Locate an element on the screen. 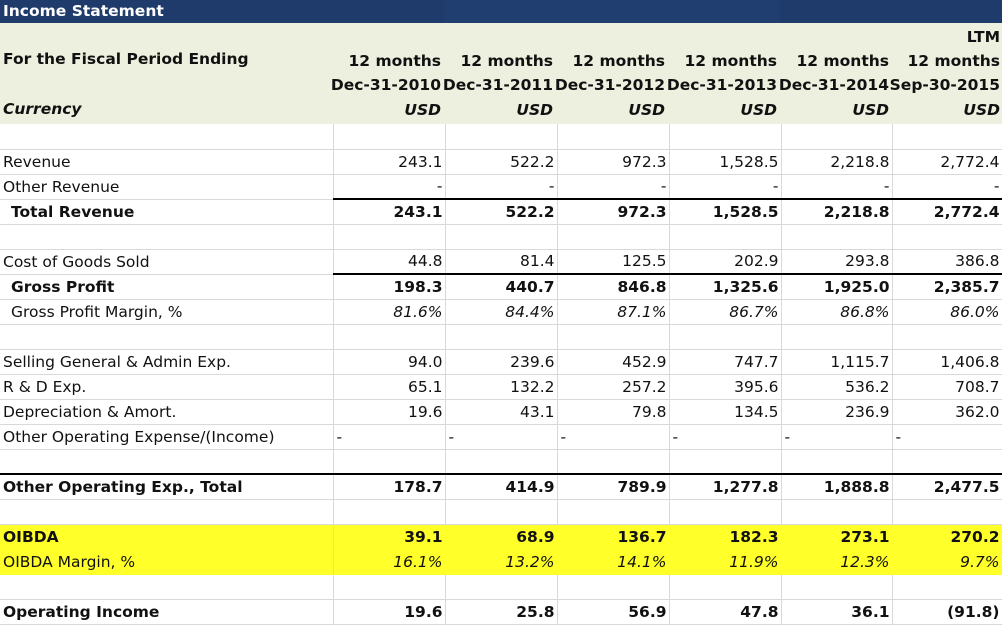 This screenshot has width=1002, height=632. cell-value: 178.7 is located at coordinates (389, 486).